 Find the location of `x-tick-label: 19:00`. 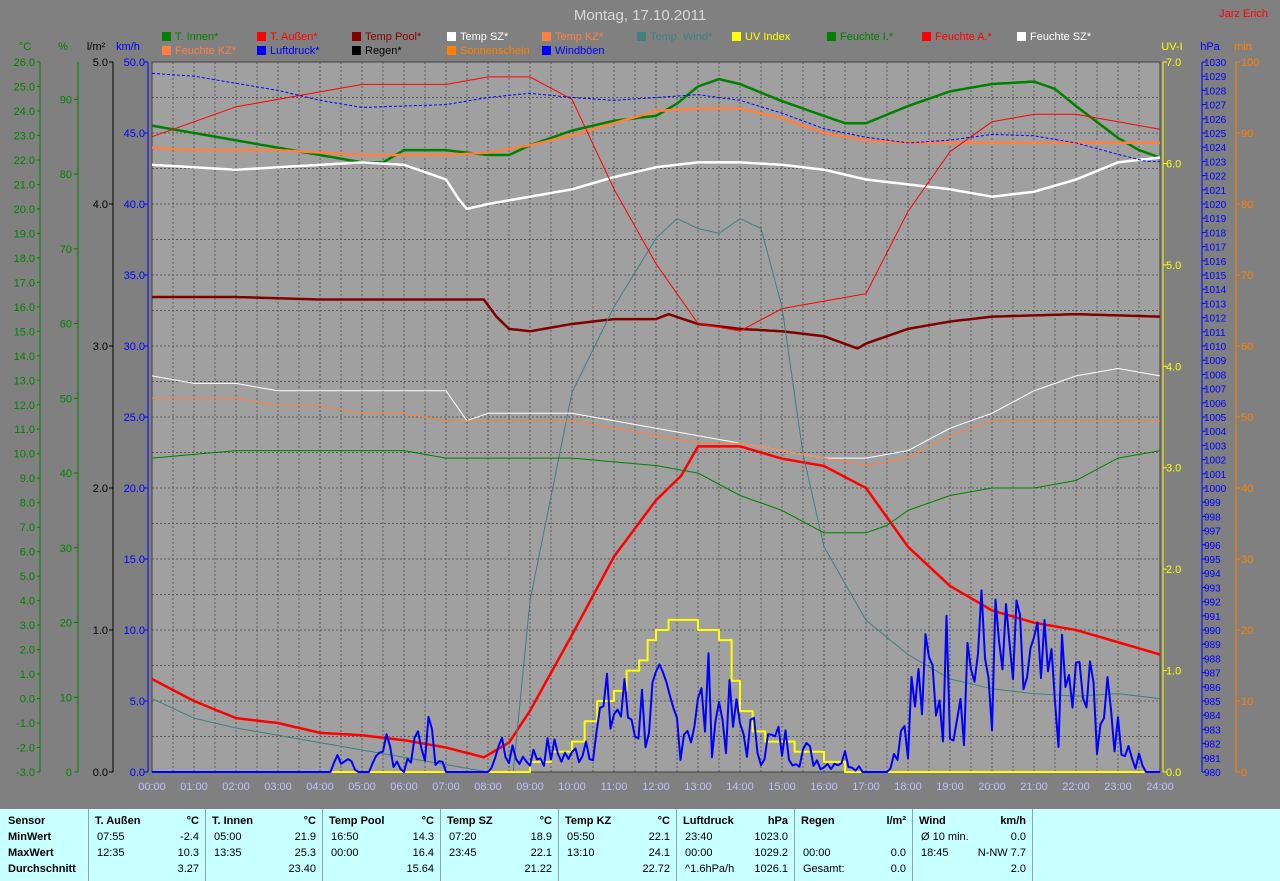

x-tick-label: 19:00 is located at coordinates (950, 787).